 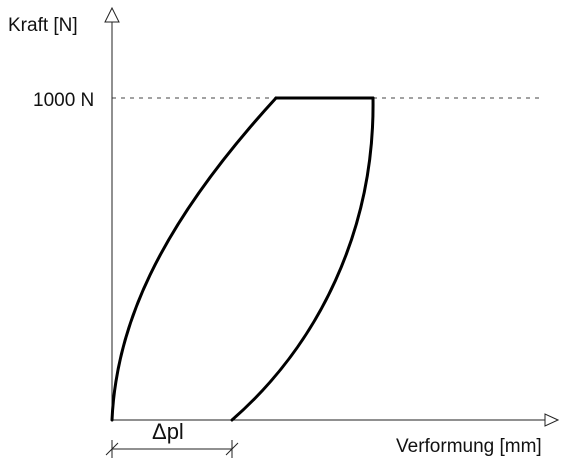 I want to click on y-axis-label: Kraft [N], so click(x=43, y=25).